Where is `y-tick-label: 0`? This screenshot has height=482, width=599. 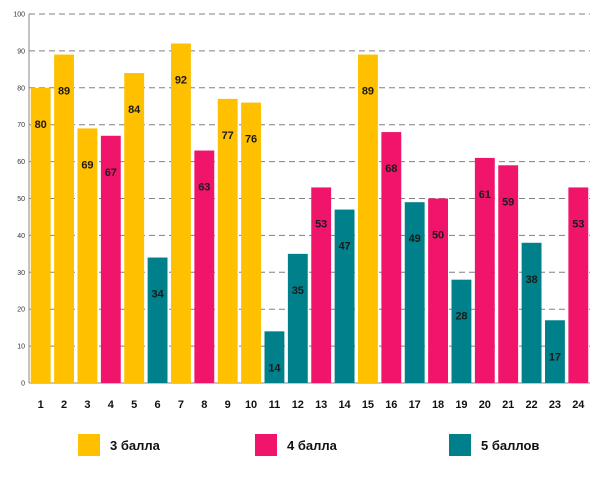 y-tick-label: 0 is located at coordinates (23, 384).